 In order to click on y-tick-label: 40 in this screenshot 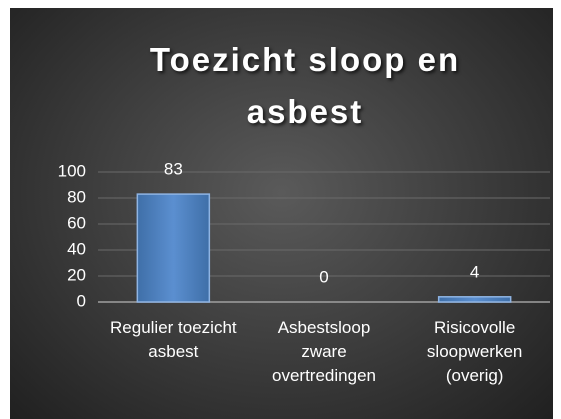, I will do `click(76, 248)`.